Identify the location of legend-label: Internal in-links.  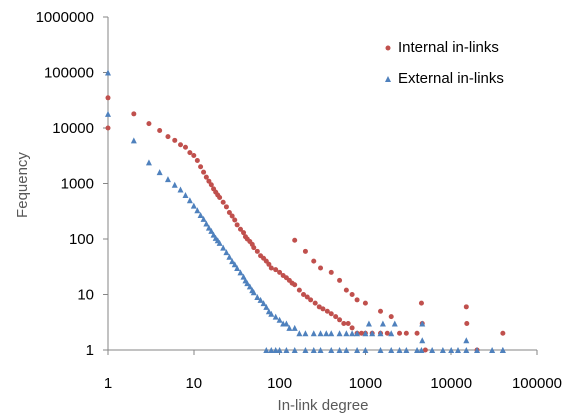
(448, 47).